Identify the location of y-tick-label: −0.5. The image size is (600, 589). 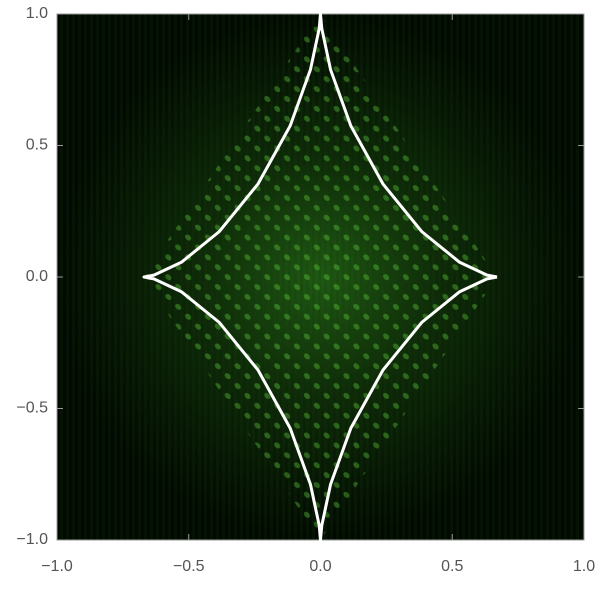
(32, 408).